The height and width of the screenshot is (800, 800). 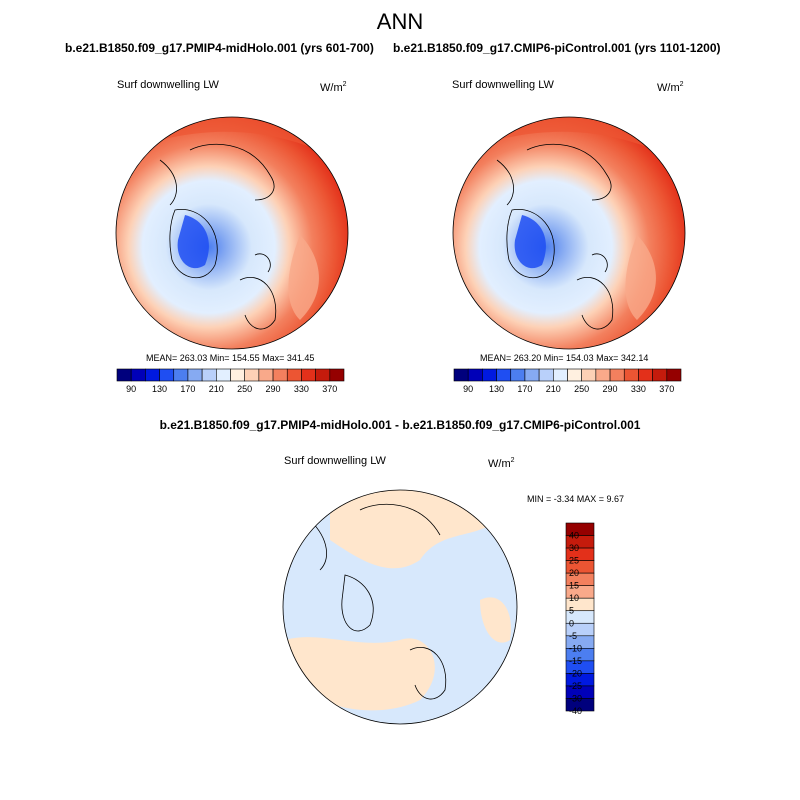 What do you see at coordinates (575, 698) in the screenshot?
I see `panel3-colorbar-tick-label: -30` at bounding box center [575, 698].